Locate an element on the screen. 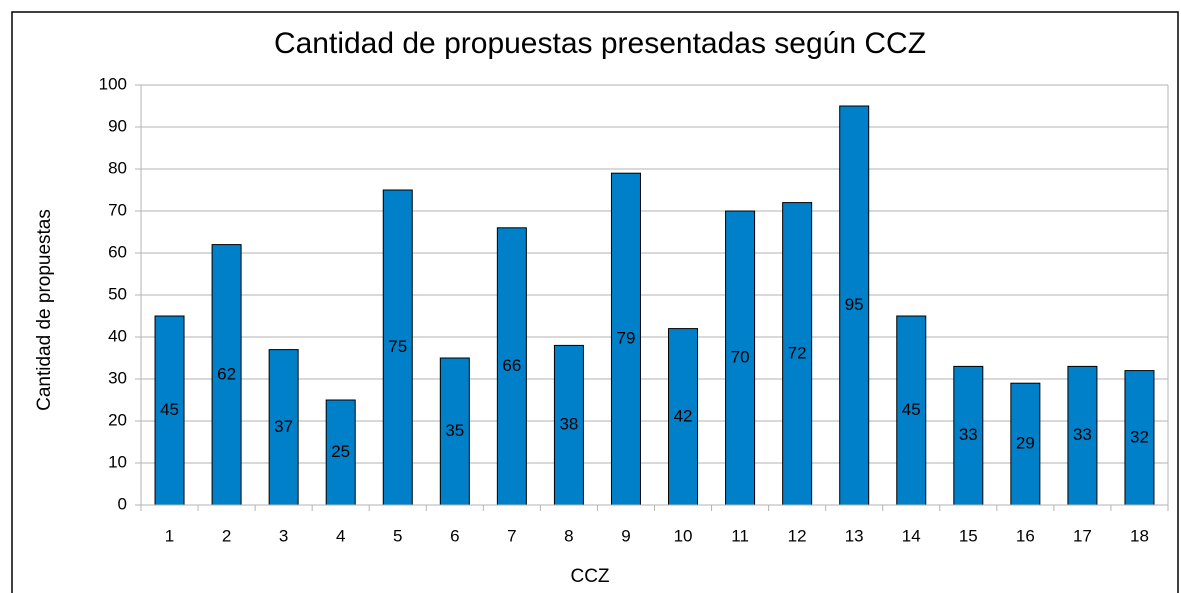 The height and width of the screenshot is (593, 1181). y-tick-label: 90 is located at coordinates (117, 125).